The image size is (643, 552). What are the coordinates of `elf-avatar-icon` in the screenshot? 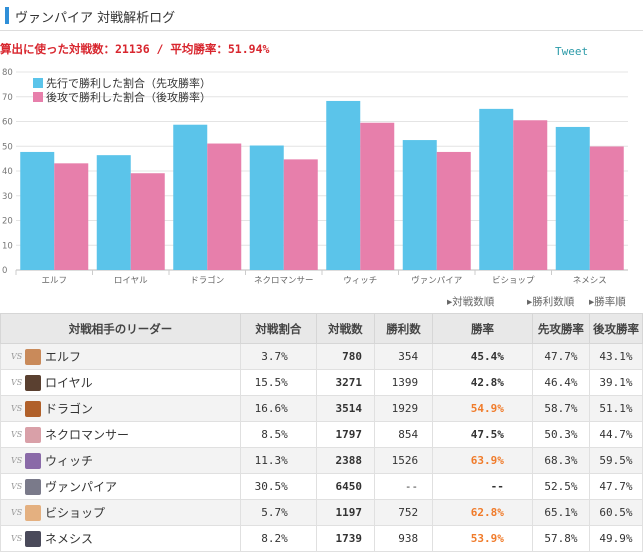 It's located at (33, 356).